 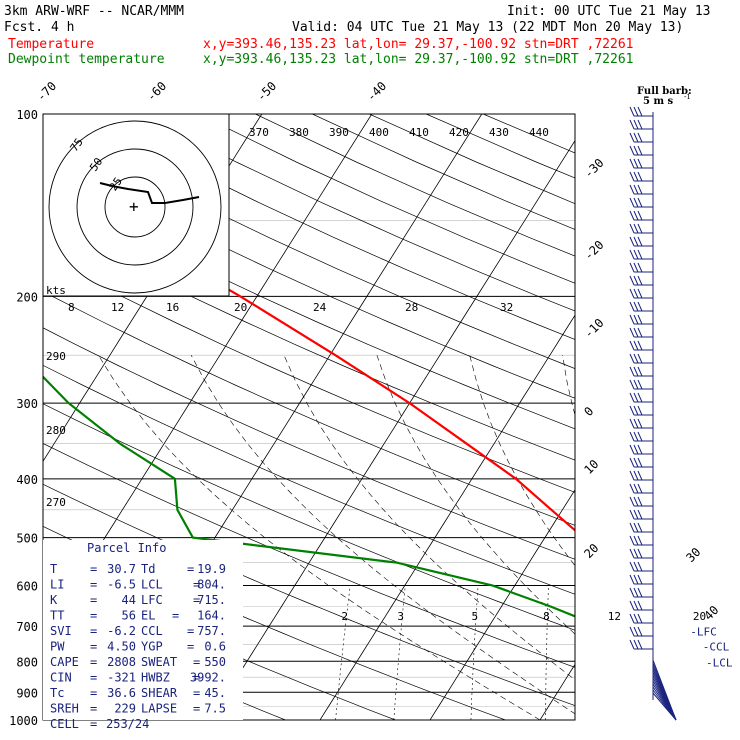 I want to click on hodograph-ring-label: 25, so click(x=116, y=184).